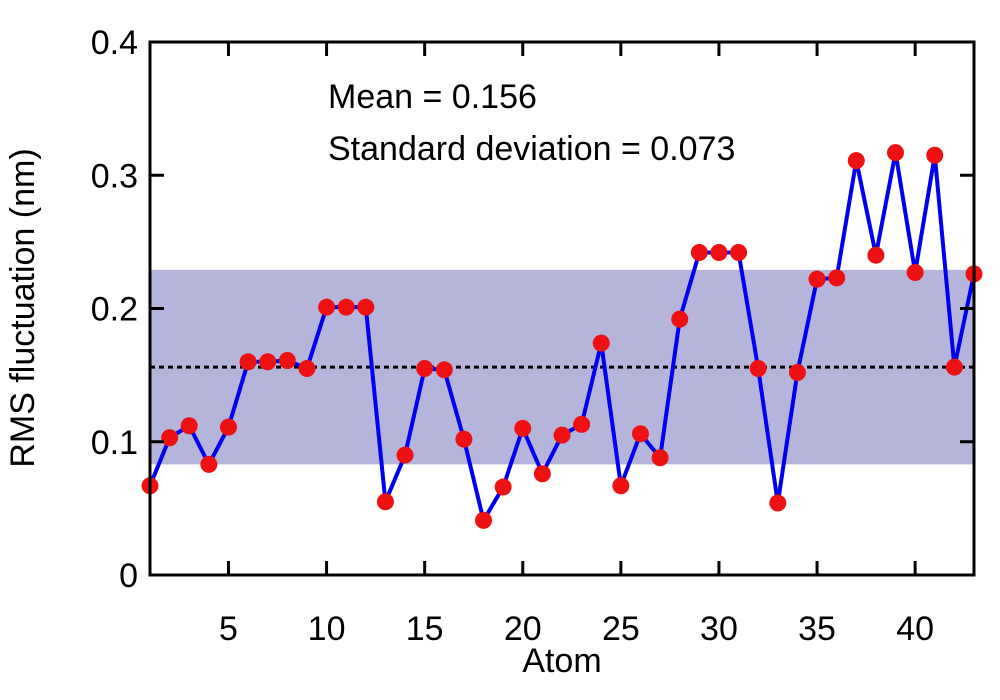 The width and height of the screenshot is (1000, 700). Describe the element at coordinates (114, 176) in the screenshot. I see `y-tick-label: 0.3` at that location.